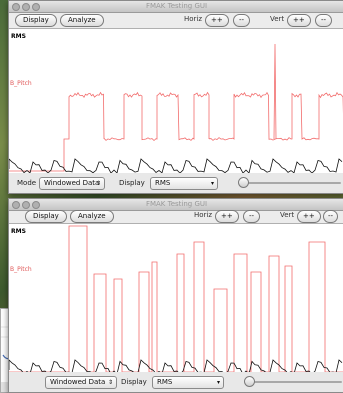  Describe the element at coordinates (27, 183) in the screenshot. I see `mode-label: Mode` at that location.